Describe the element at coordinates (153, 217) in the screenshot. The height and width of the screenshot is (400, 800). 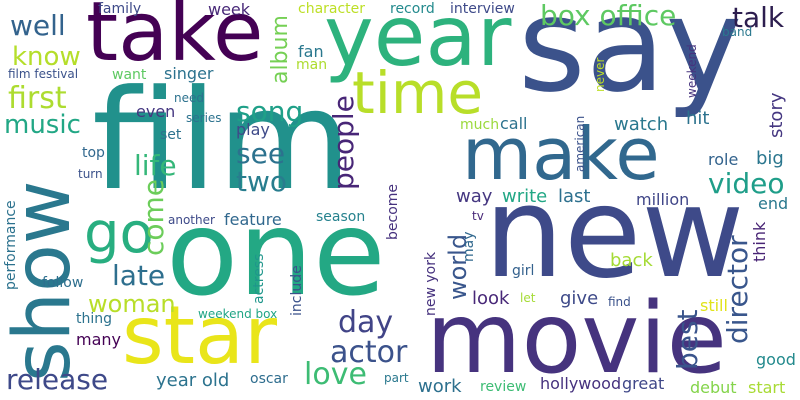
I see `word: come` at that location.